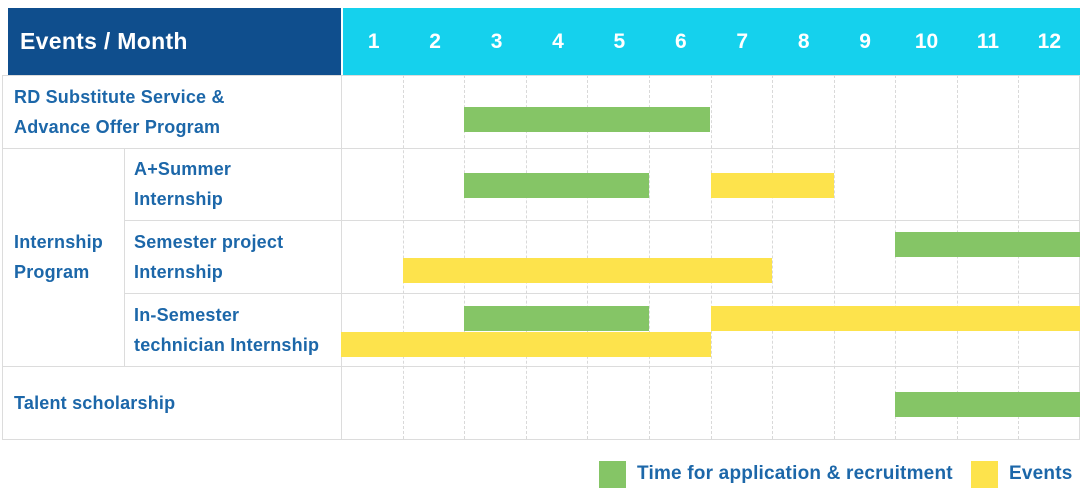 This screenshot has width=1080, height=494. Describe the element at coordinates (541, 439) in the screenshot. I see `table-border-bottom` at that location.